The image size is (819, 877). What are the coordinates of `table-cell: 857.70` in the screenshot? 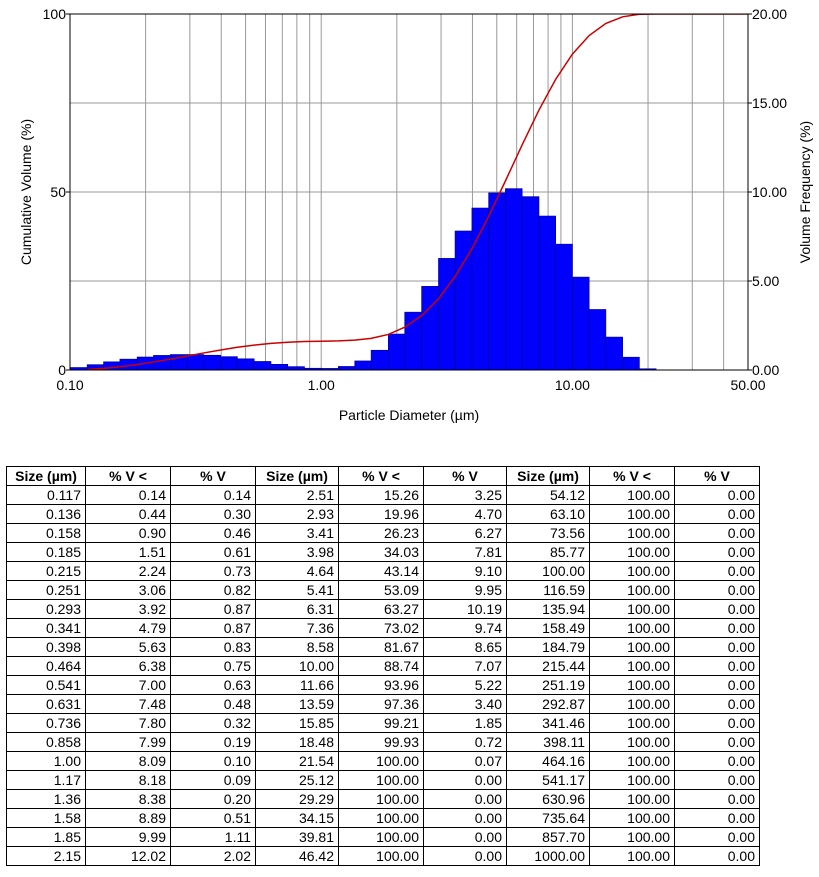 It's located at (548, 837).